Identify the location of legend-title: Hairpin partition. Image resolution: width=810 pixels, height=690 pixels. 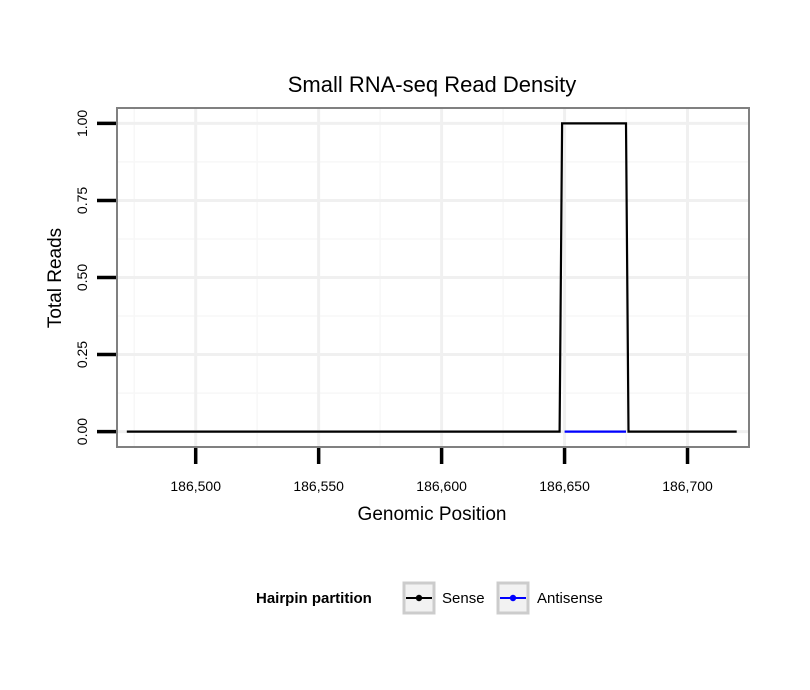
(314, 598).